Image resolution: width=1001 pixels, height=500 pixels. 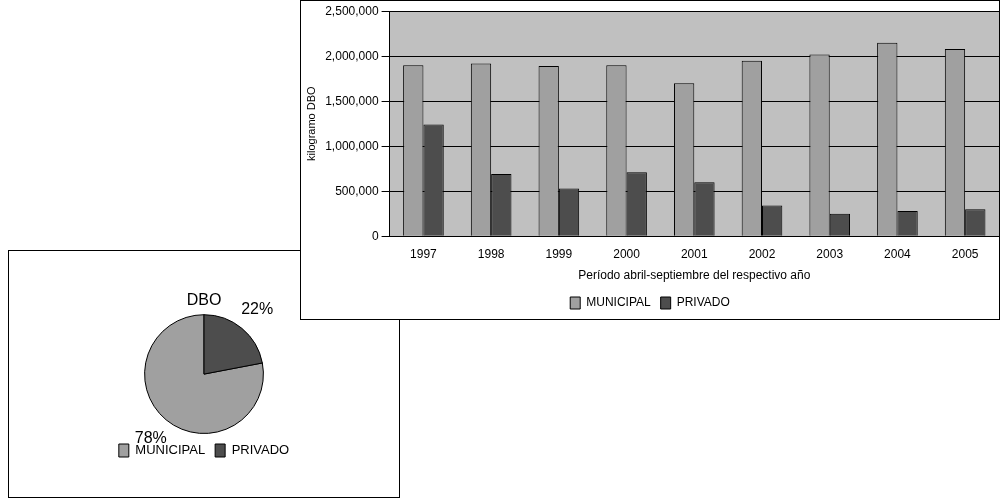 I want to click on y-tick-label: 2,000,000, so click(x=352, y=55).